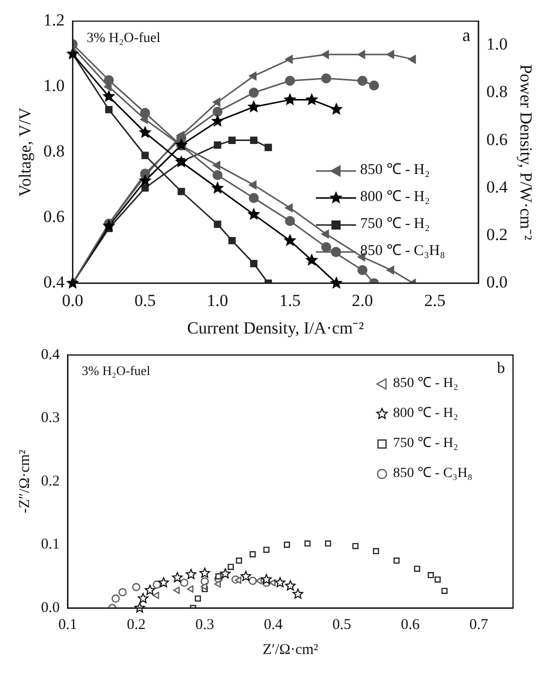  Describe the element at coordinates (497, 282) in the screenshot. I see `y2-tick-label: 0.0` at that location.